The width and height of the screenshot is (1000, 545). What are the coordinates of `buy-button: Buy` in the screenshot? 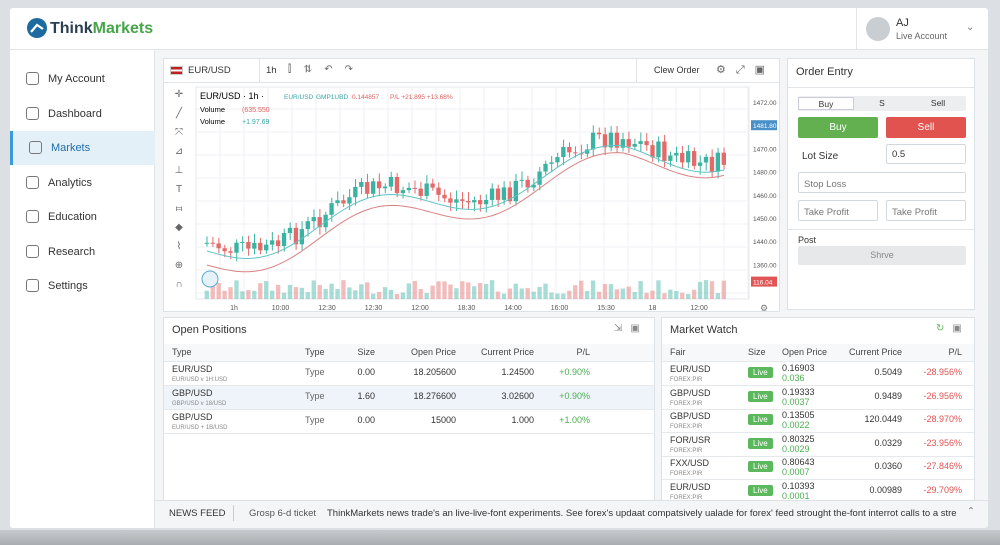 It's located at (838, 127).